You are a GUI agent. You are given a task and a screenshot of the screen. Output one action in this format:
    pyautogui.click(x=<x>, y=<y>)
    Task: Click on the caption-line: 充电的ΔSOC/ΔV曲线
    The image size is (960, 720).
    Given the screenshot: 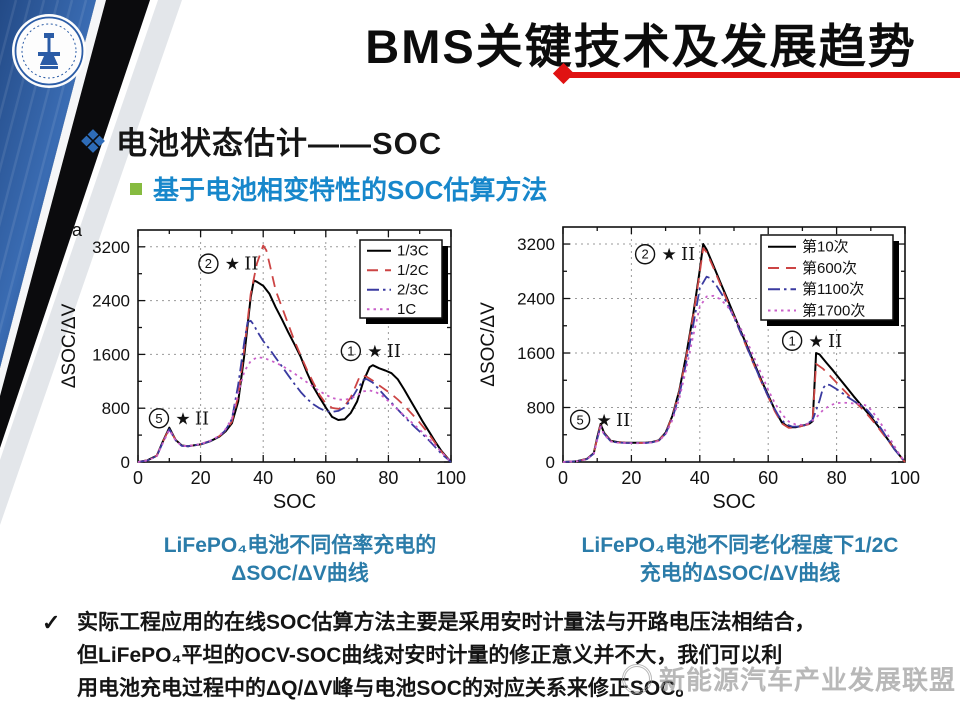 What is the action you would take?
    pyautogui.click(x=740, y=573)
    